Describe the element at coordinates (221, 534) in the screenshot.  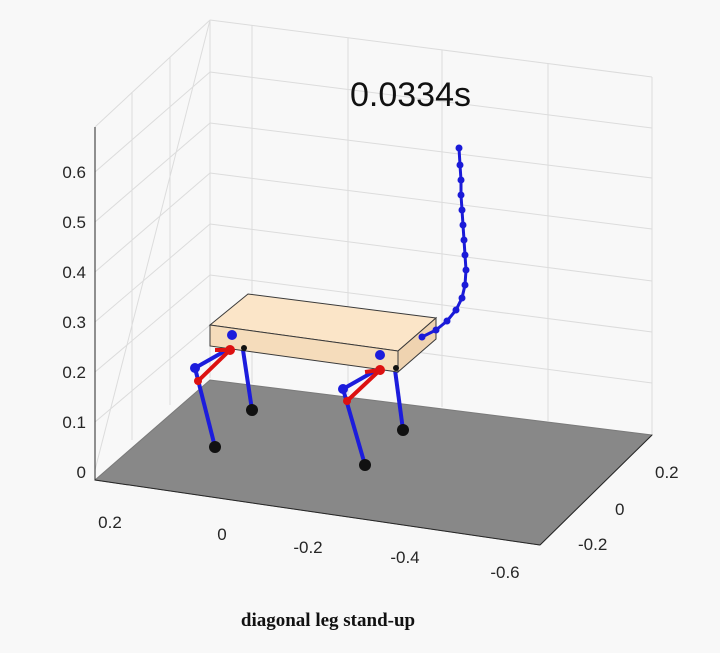
I see `x-tick: 0` at that location.